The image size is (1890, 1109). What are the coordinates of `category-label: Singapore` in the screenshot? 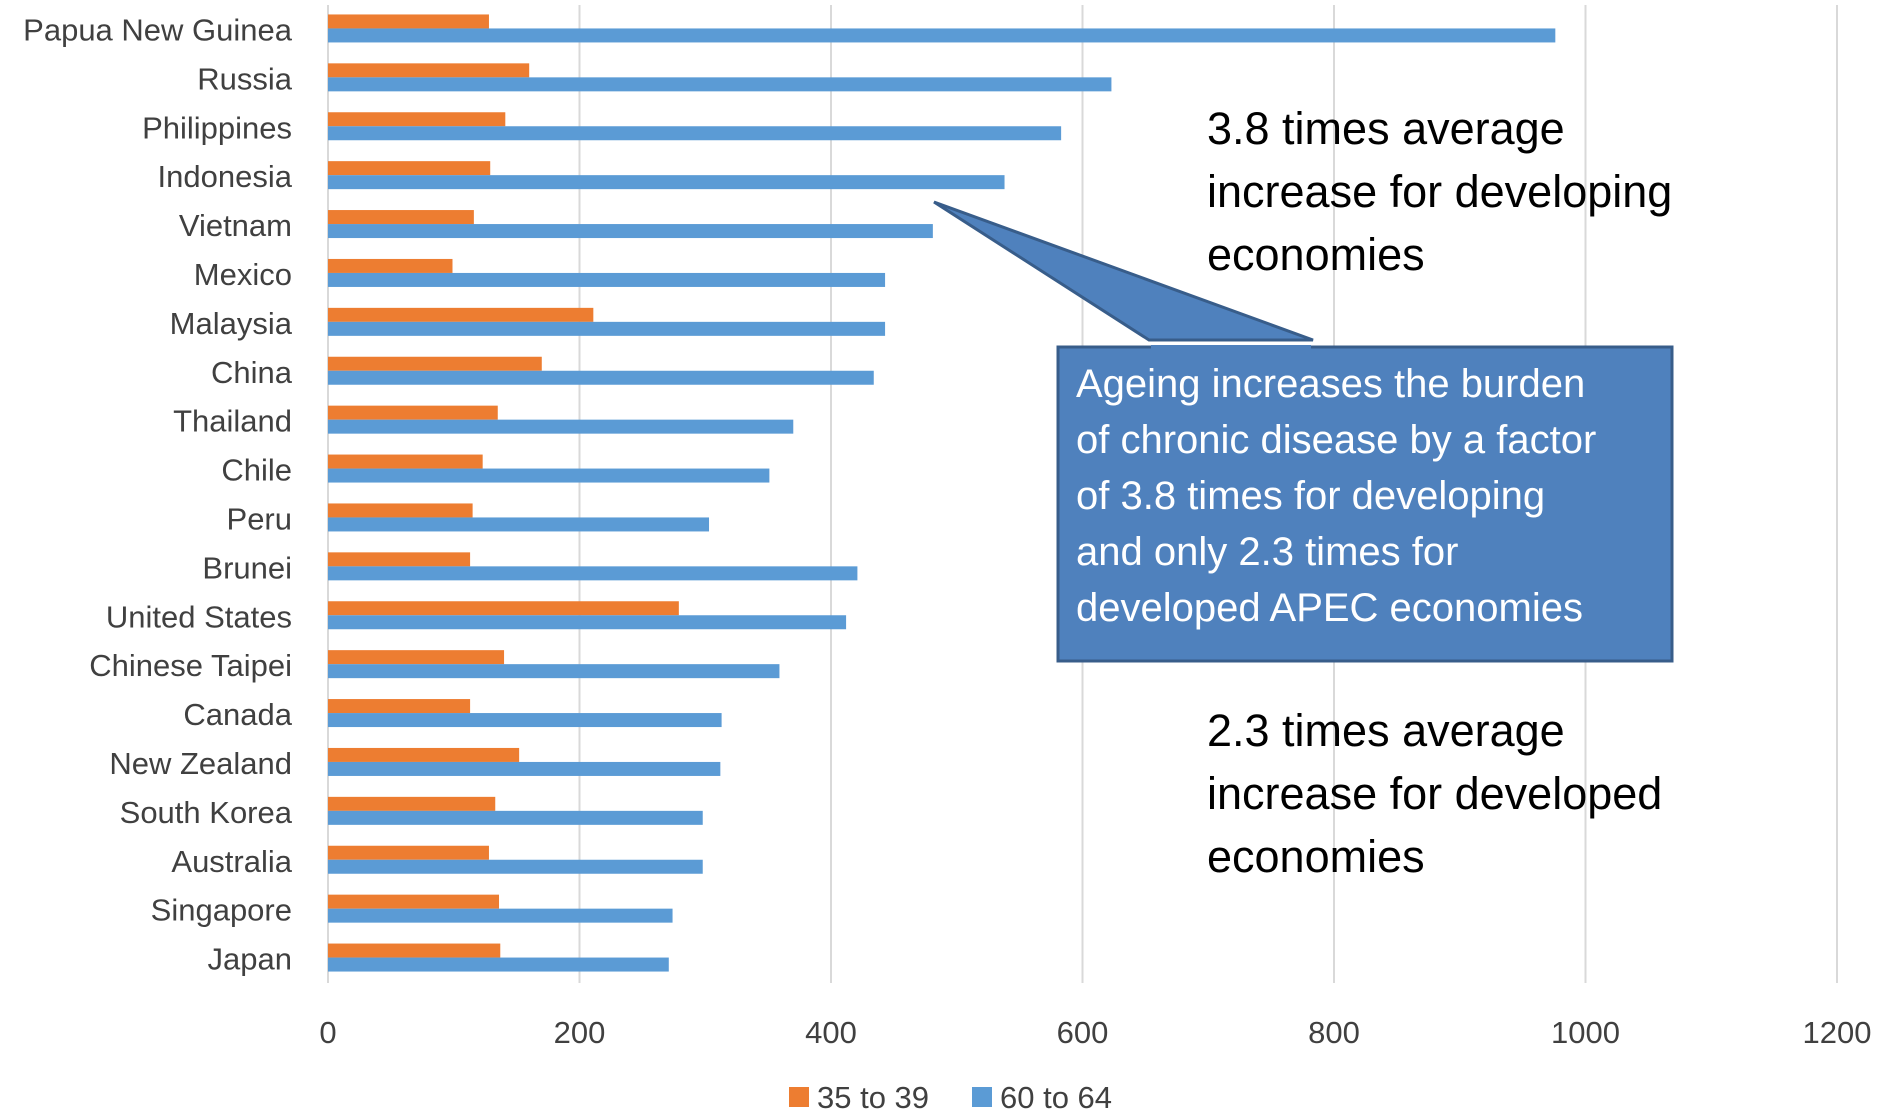 It's located at (221, 910).